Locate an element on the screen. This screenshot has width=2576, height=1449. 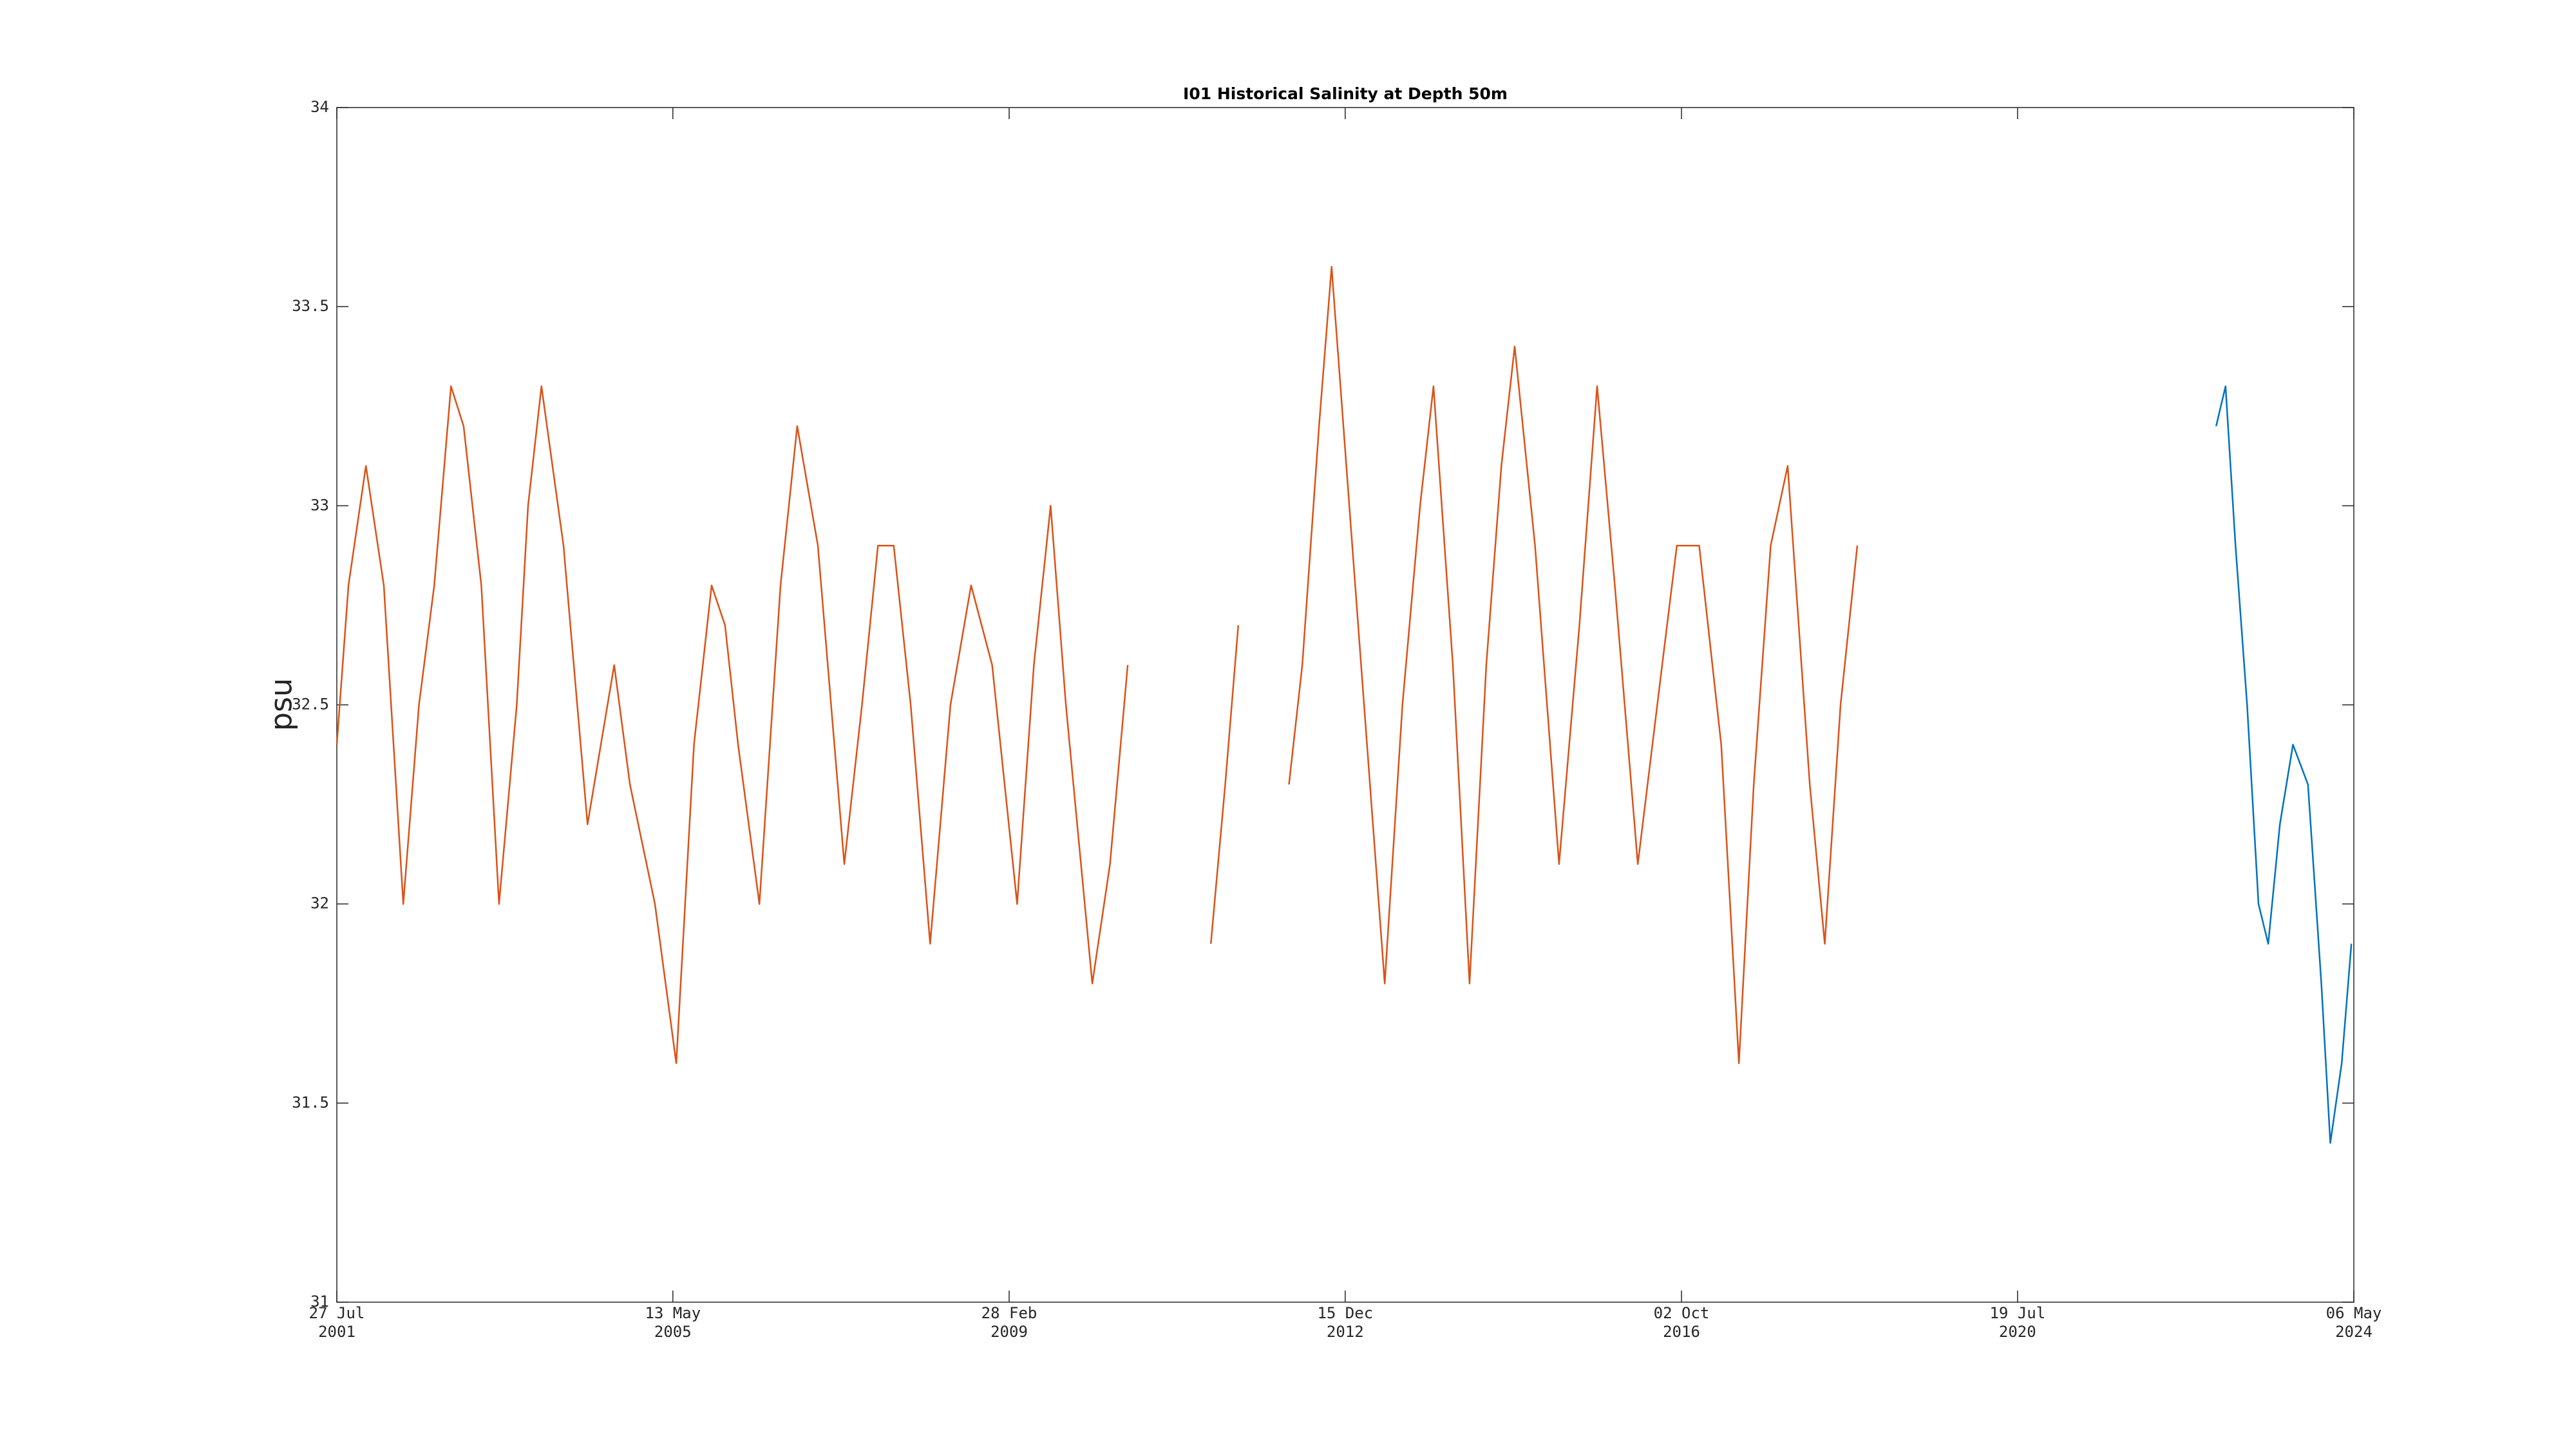
x-tick-label: 2020 is located at coordinates (2018, 1332).